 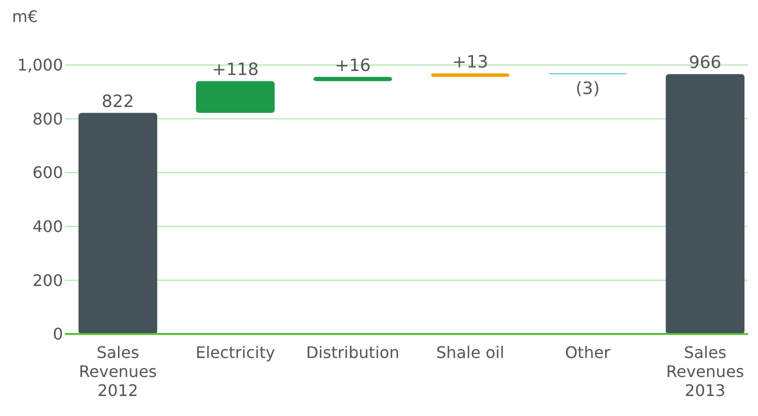 I want to click on y-tick-label: 200, so click(x=47, y=280).